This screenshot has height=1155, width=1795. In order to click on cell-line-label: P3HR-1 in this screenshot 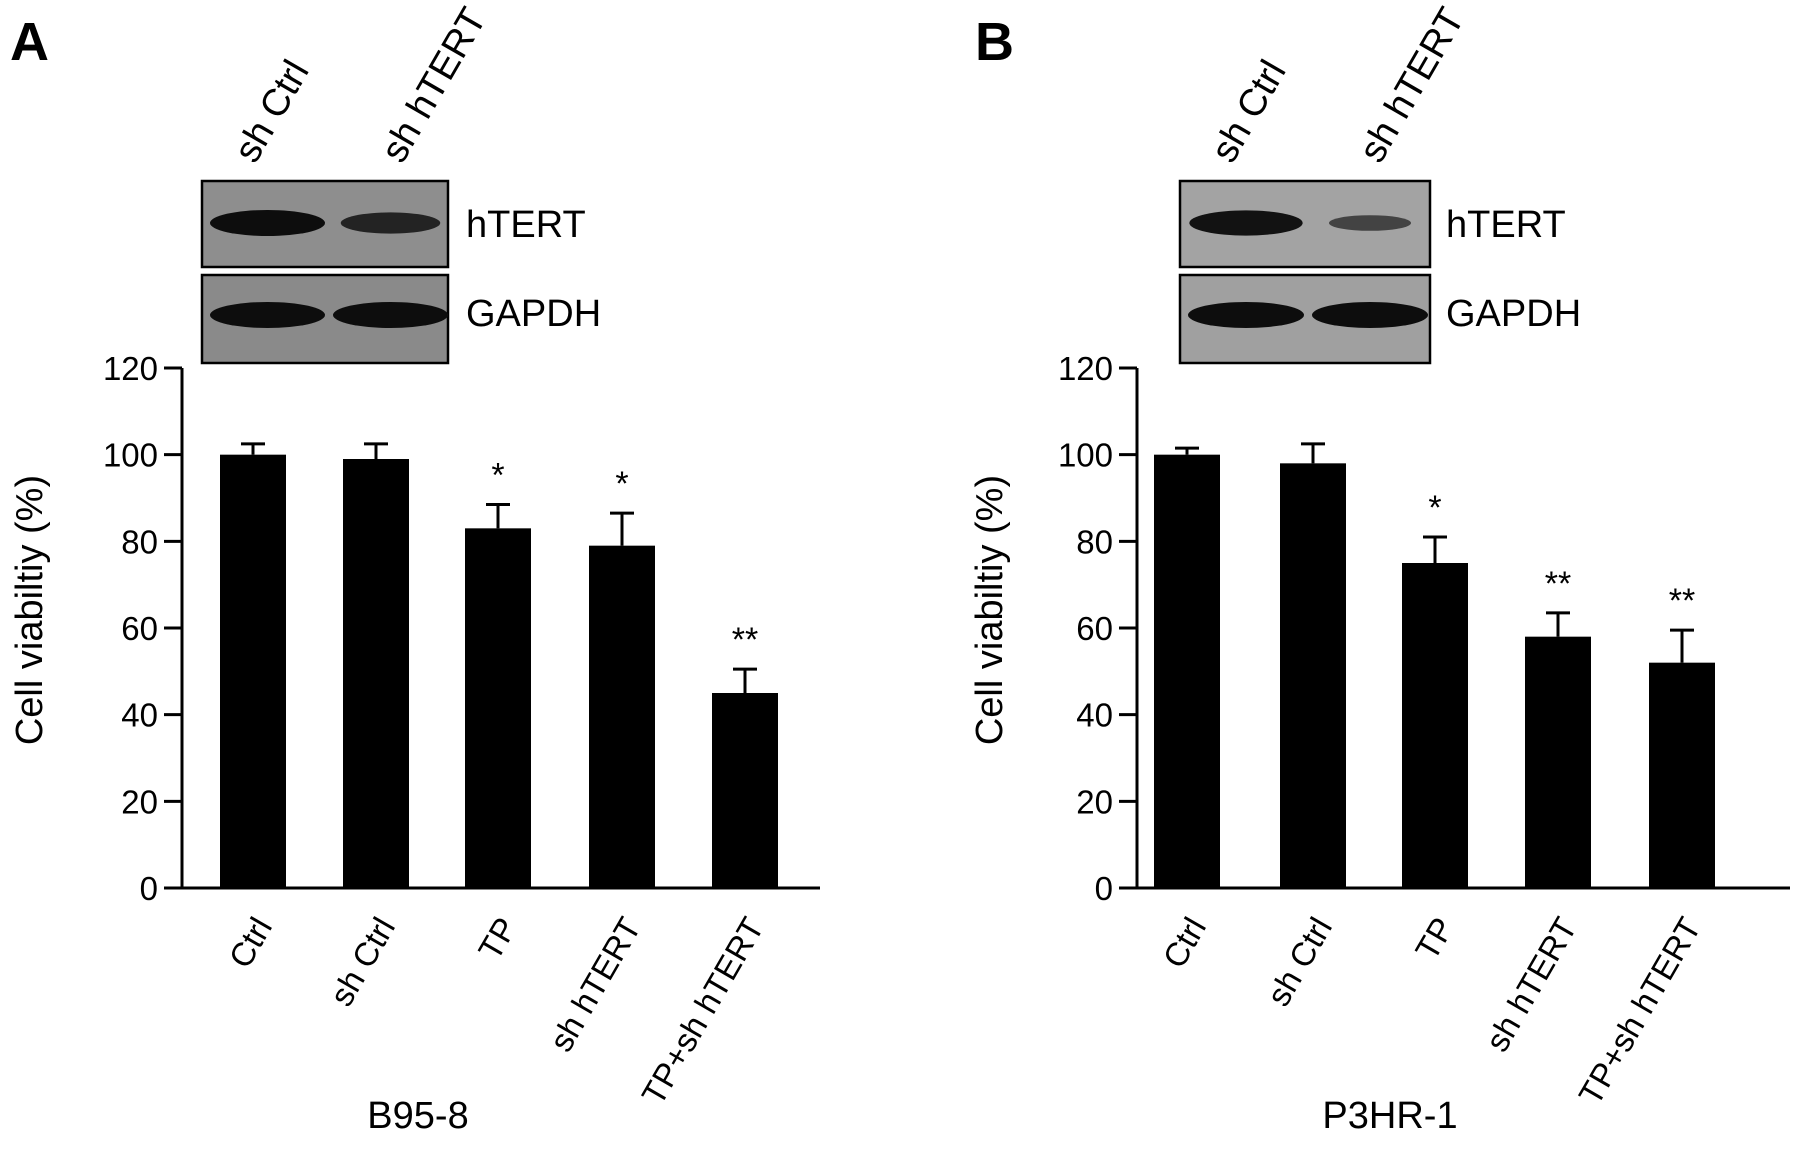, I will do `click(1389, 1116)`.